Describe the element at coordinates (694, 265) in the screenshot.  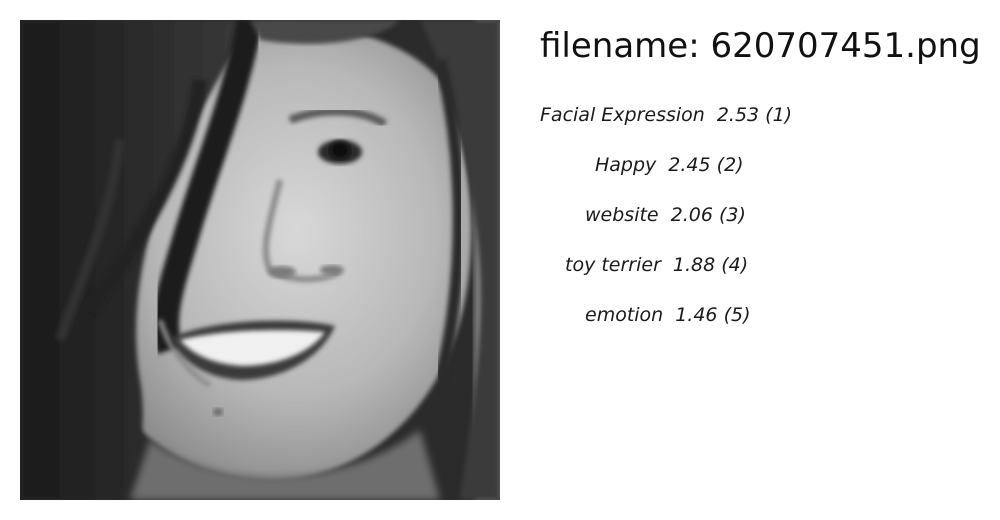
I see `label-score: 1.88` at that location.